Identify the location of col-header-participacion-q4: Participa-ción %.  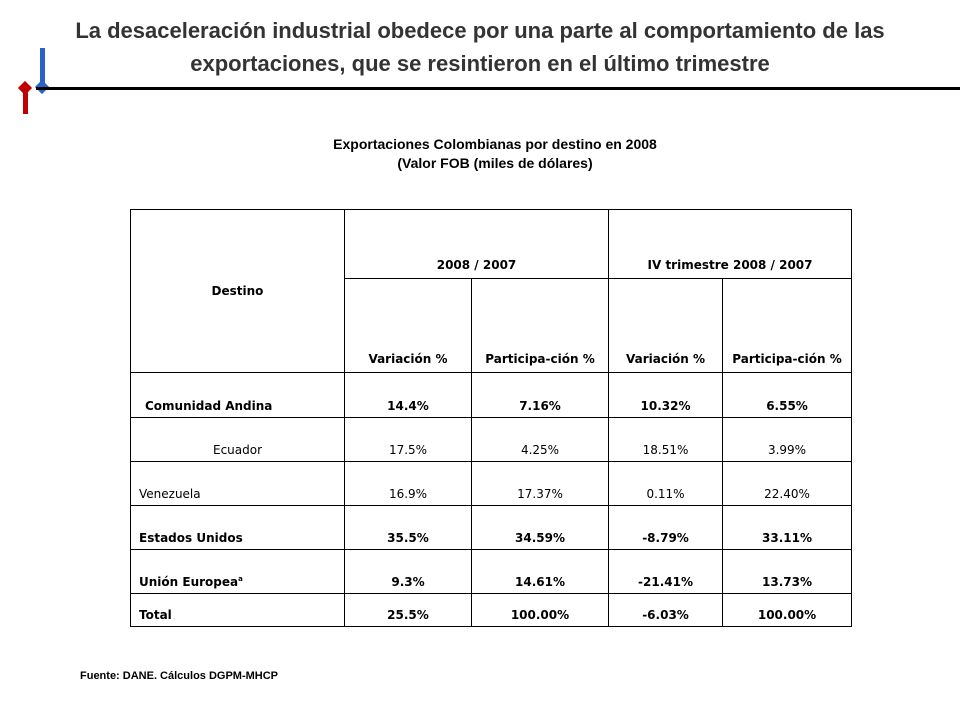
(787, 325).